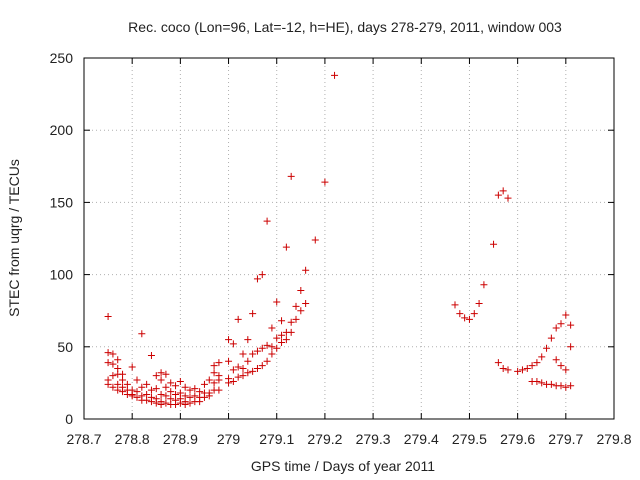 This screenshot has width=640, height=480. I want to click on x-tick-label: 279.7, so click(565, 439).